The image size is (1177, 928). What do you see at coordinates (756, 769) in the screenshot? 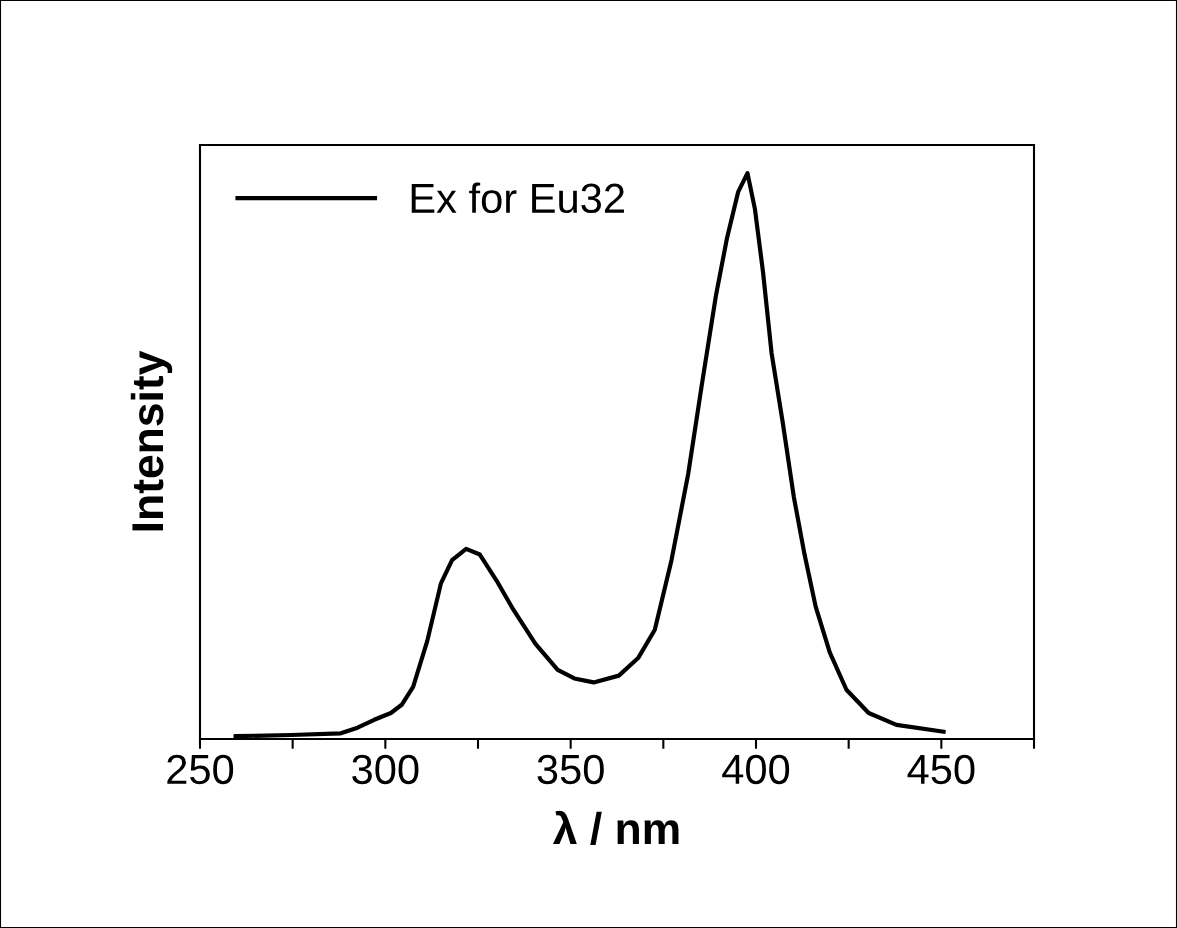
I see `x-tick-label: 400` at bounding box center [756, 769].